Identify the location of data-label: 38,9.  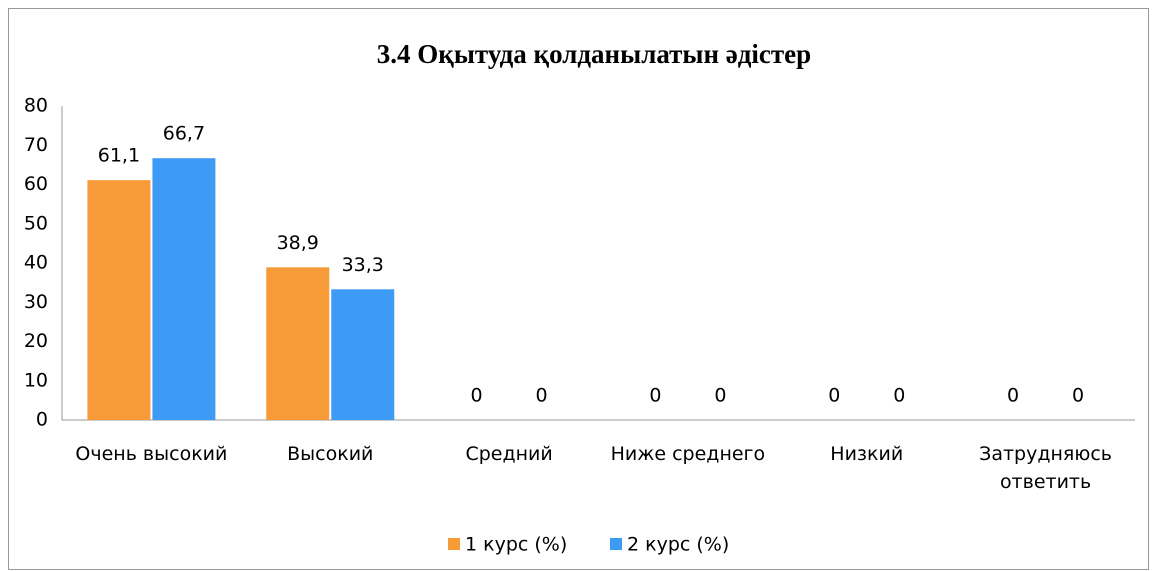
(298, 243).